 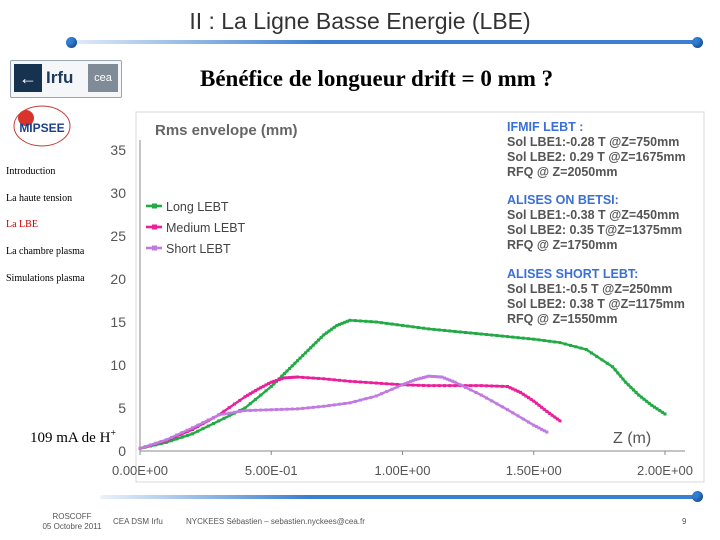 I want to click on cea-logo-text: cea, so click(x=103, y=78).